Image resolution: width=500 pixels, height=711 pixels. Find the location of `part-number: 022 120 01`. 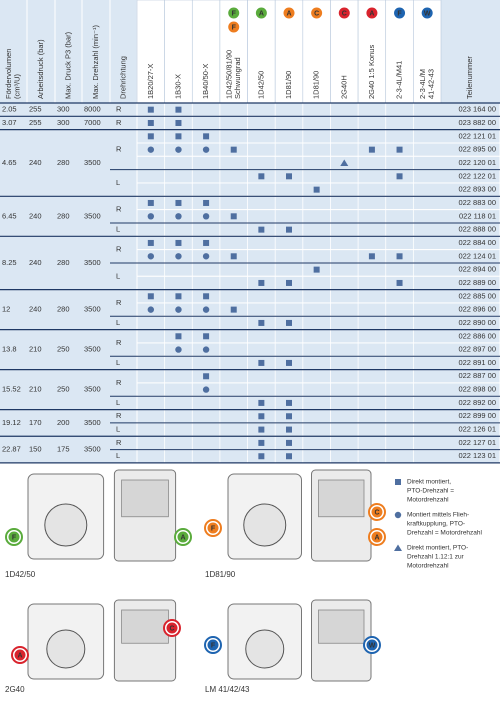

part-number: 022 120 01 is located at coordinates (477, 162).